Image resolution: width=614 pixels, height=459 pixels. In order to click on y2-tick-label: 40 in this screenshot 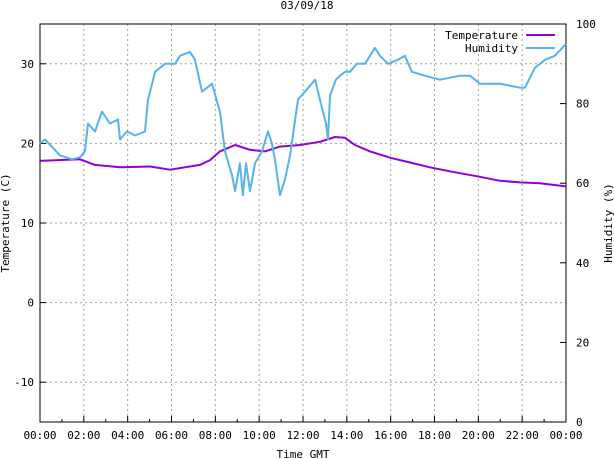, I will do `click(582, 263)`.